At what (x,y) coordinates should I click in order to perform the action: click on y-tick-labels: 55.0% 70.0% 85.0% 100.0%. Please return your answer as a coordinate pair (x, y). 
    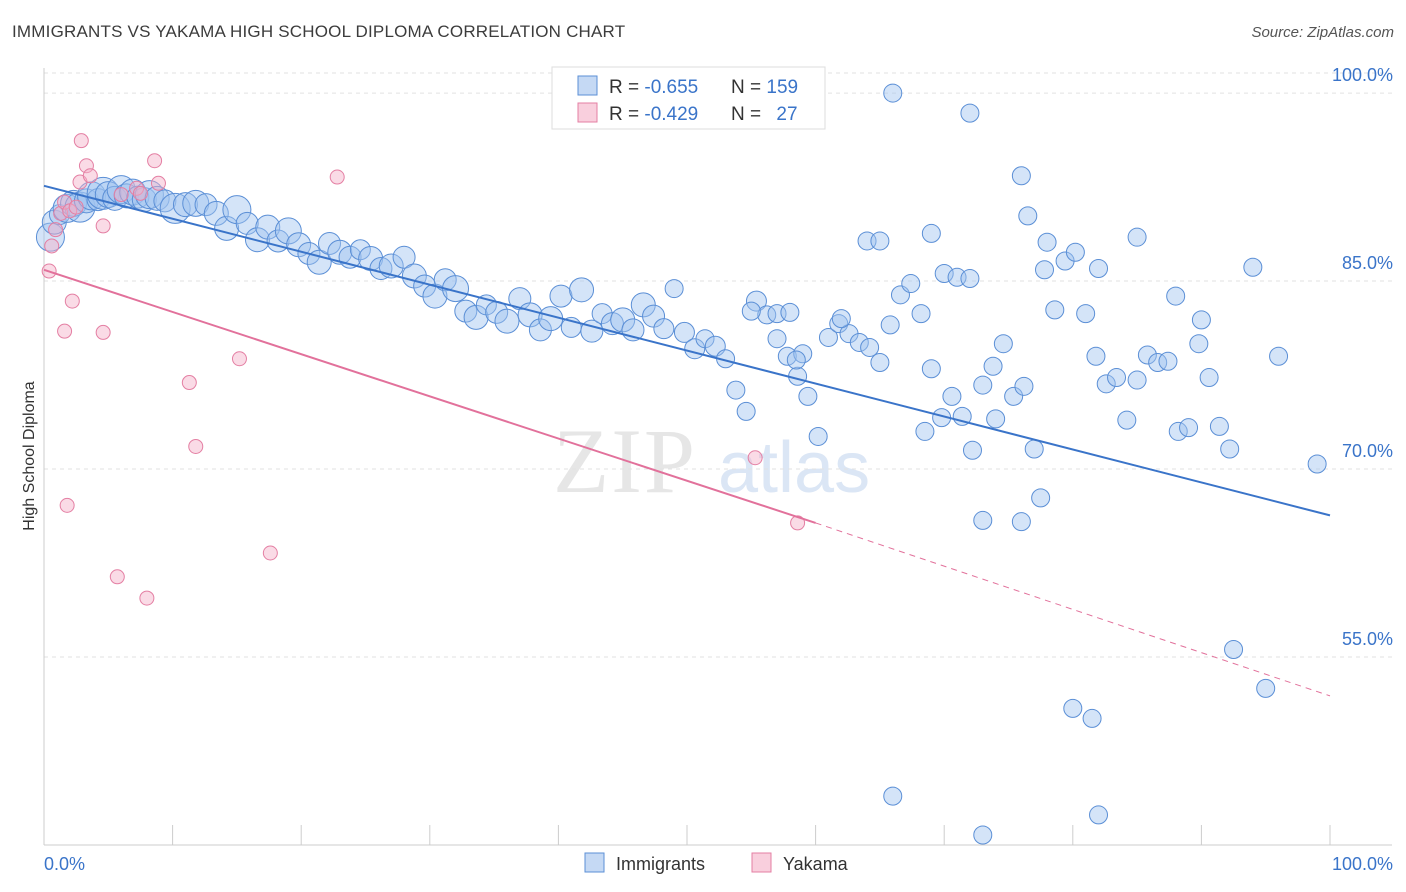
    Looking at the image, I should click on (1362, 357).